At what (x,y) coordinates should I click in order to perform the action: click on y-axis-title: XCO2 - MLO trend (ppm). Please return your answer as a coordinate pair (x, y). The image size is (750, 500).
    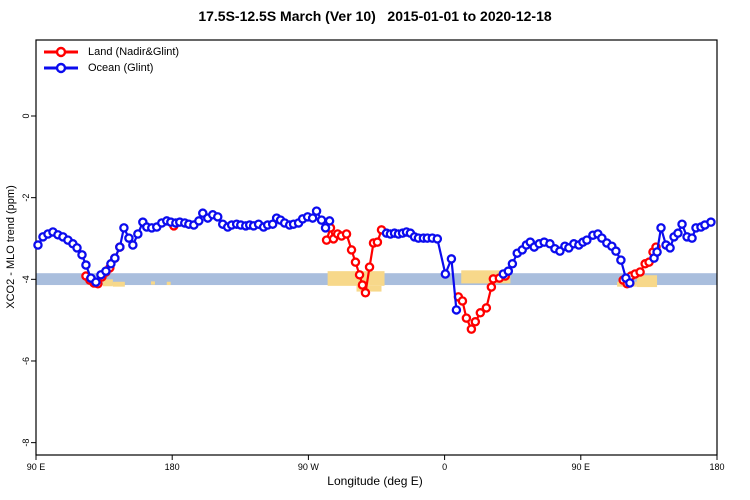
    Looking at the image, I should click on (11, 247).